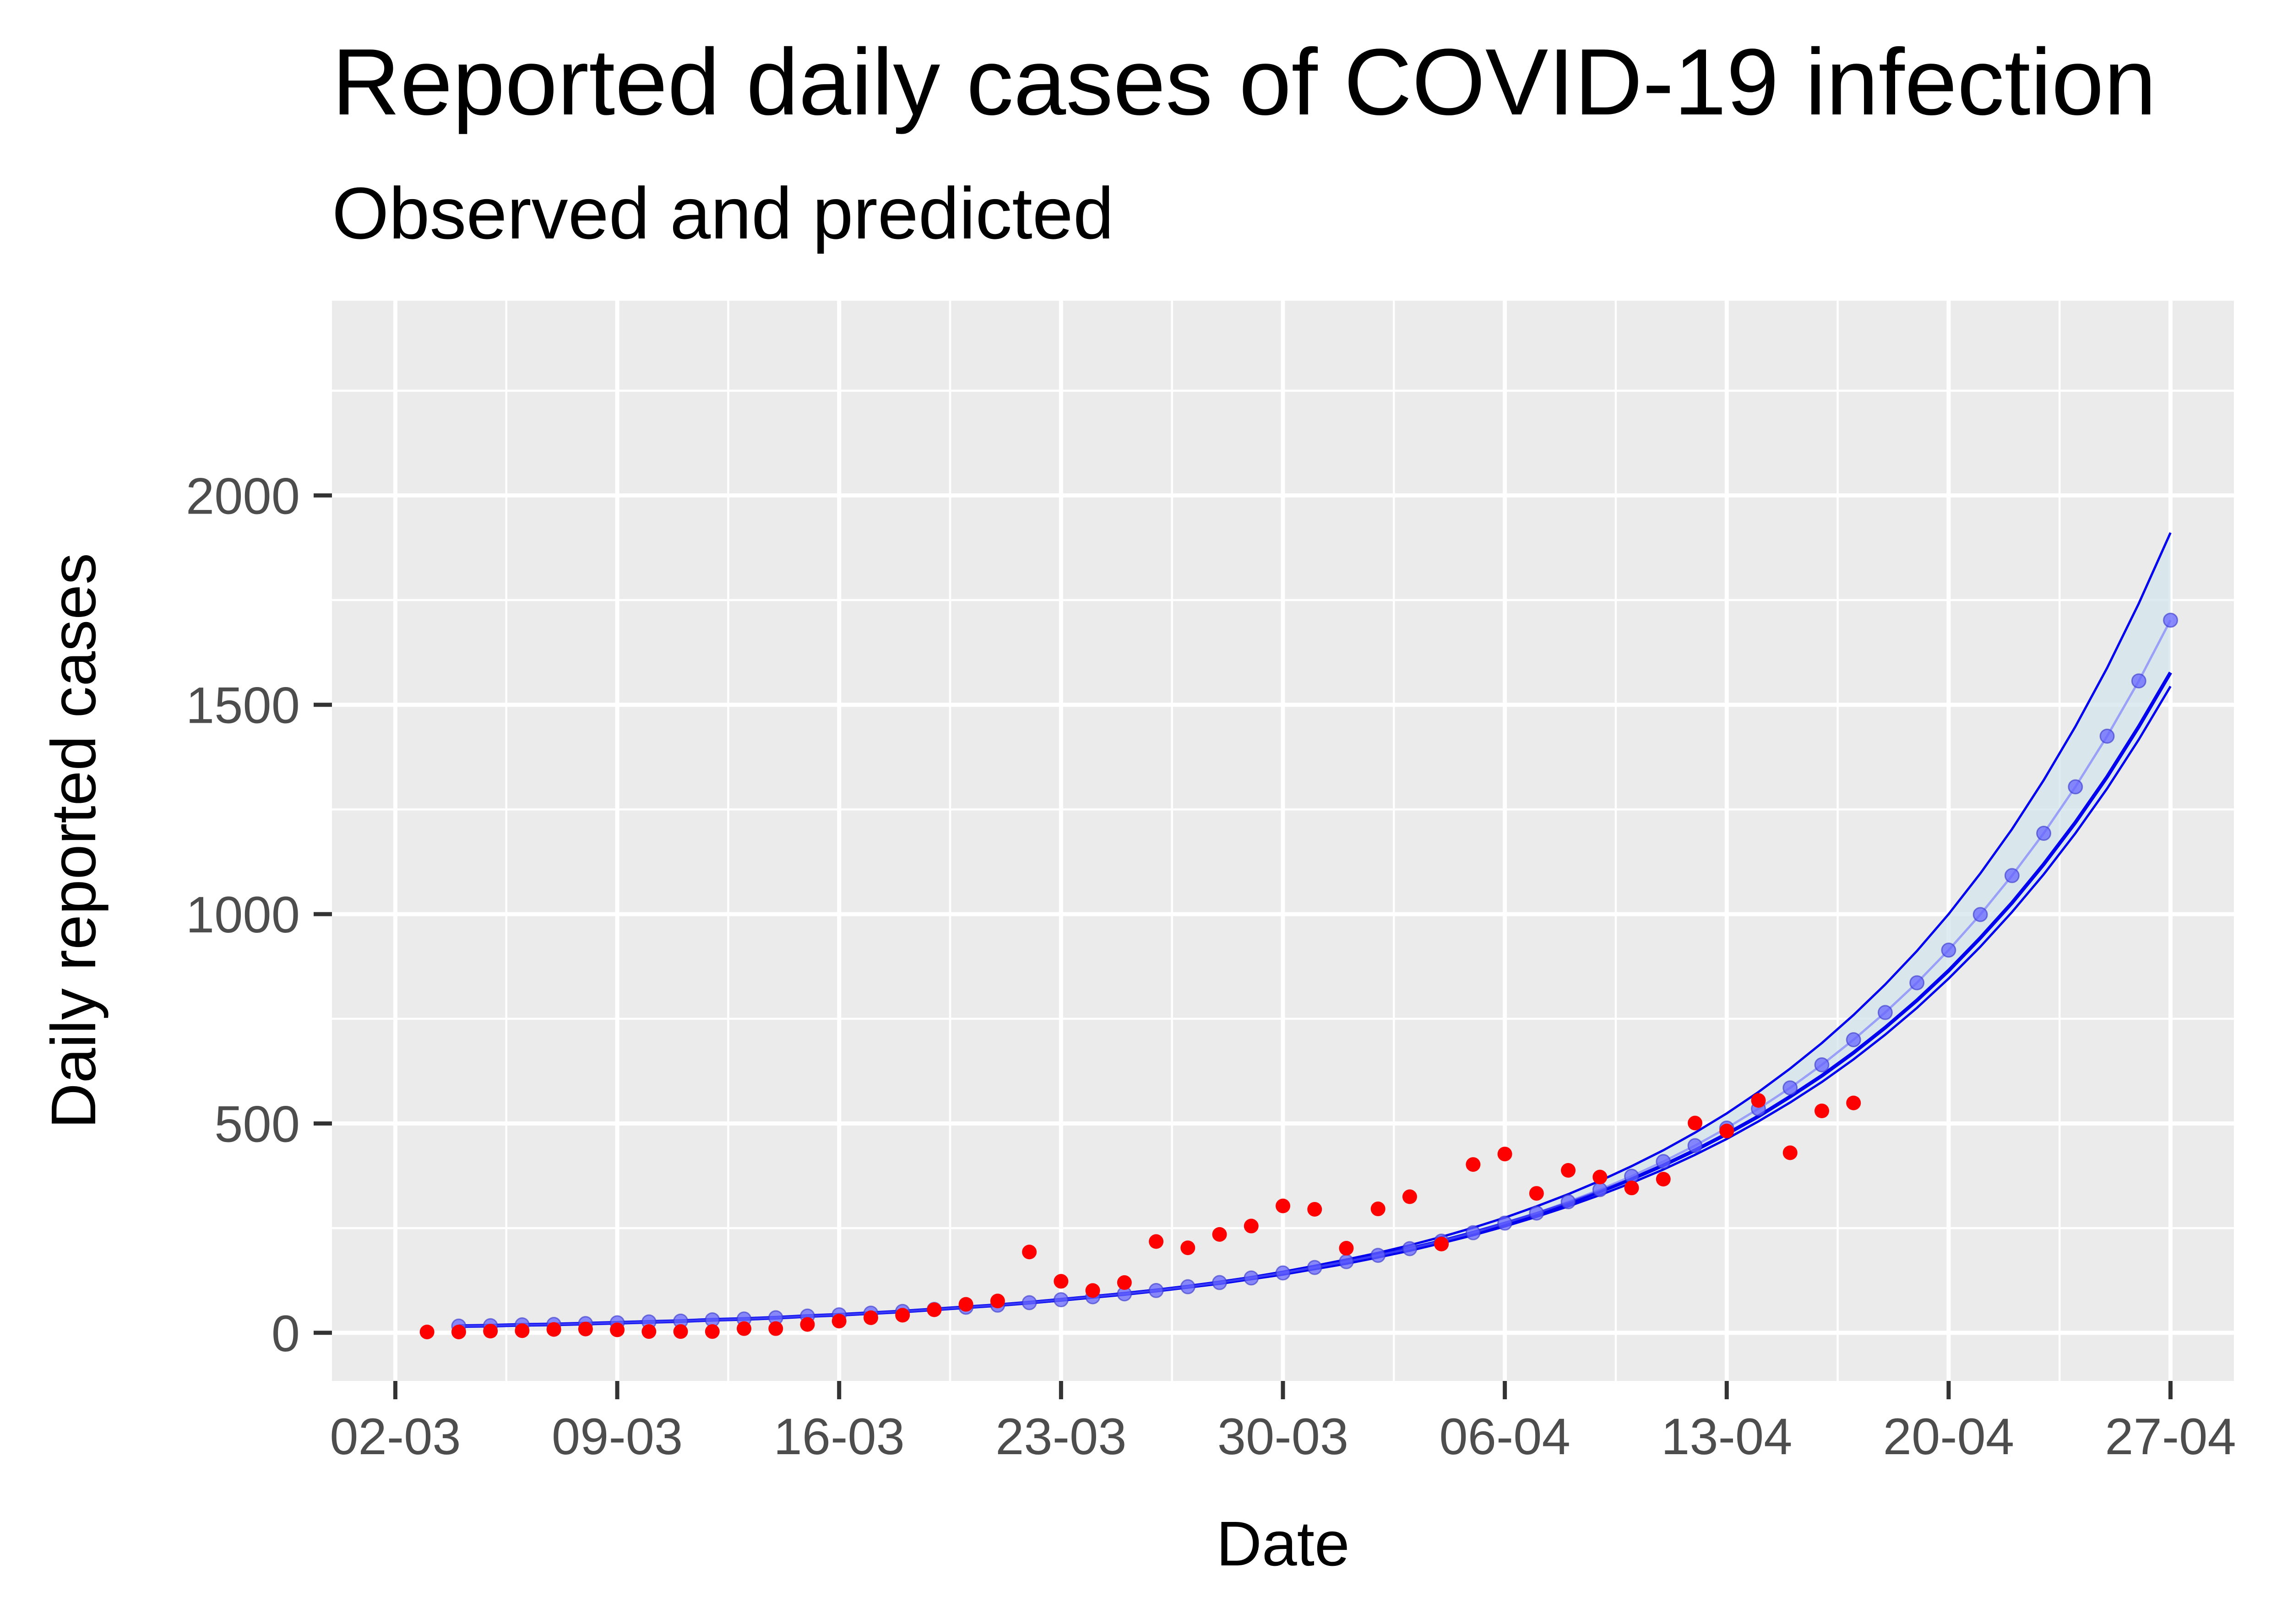 The width and height of the screenshot is (2271, 1624). I want to click on x-axis-tick-label: 23-03, so click(1061, 1436).